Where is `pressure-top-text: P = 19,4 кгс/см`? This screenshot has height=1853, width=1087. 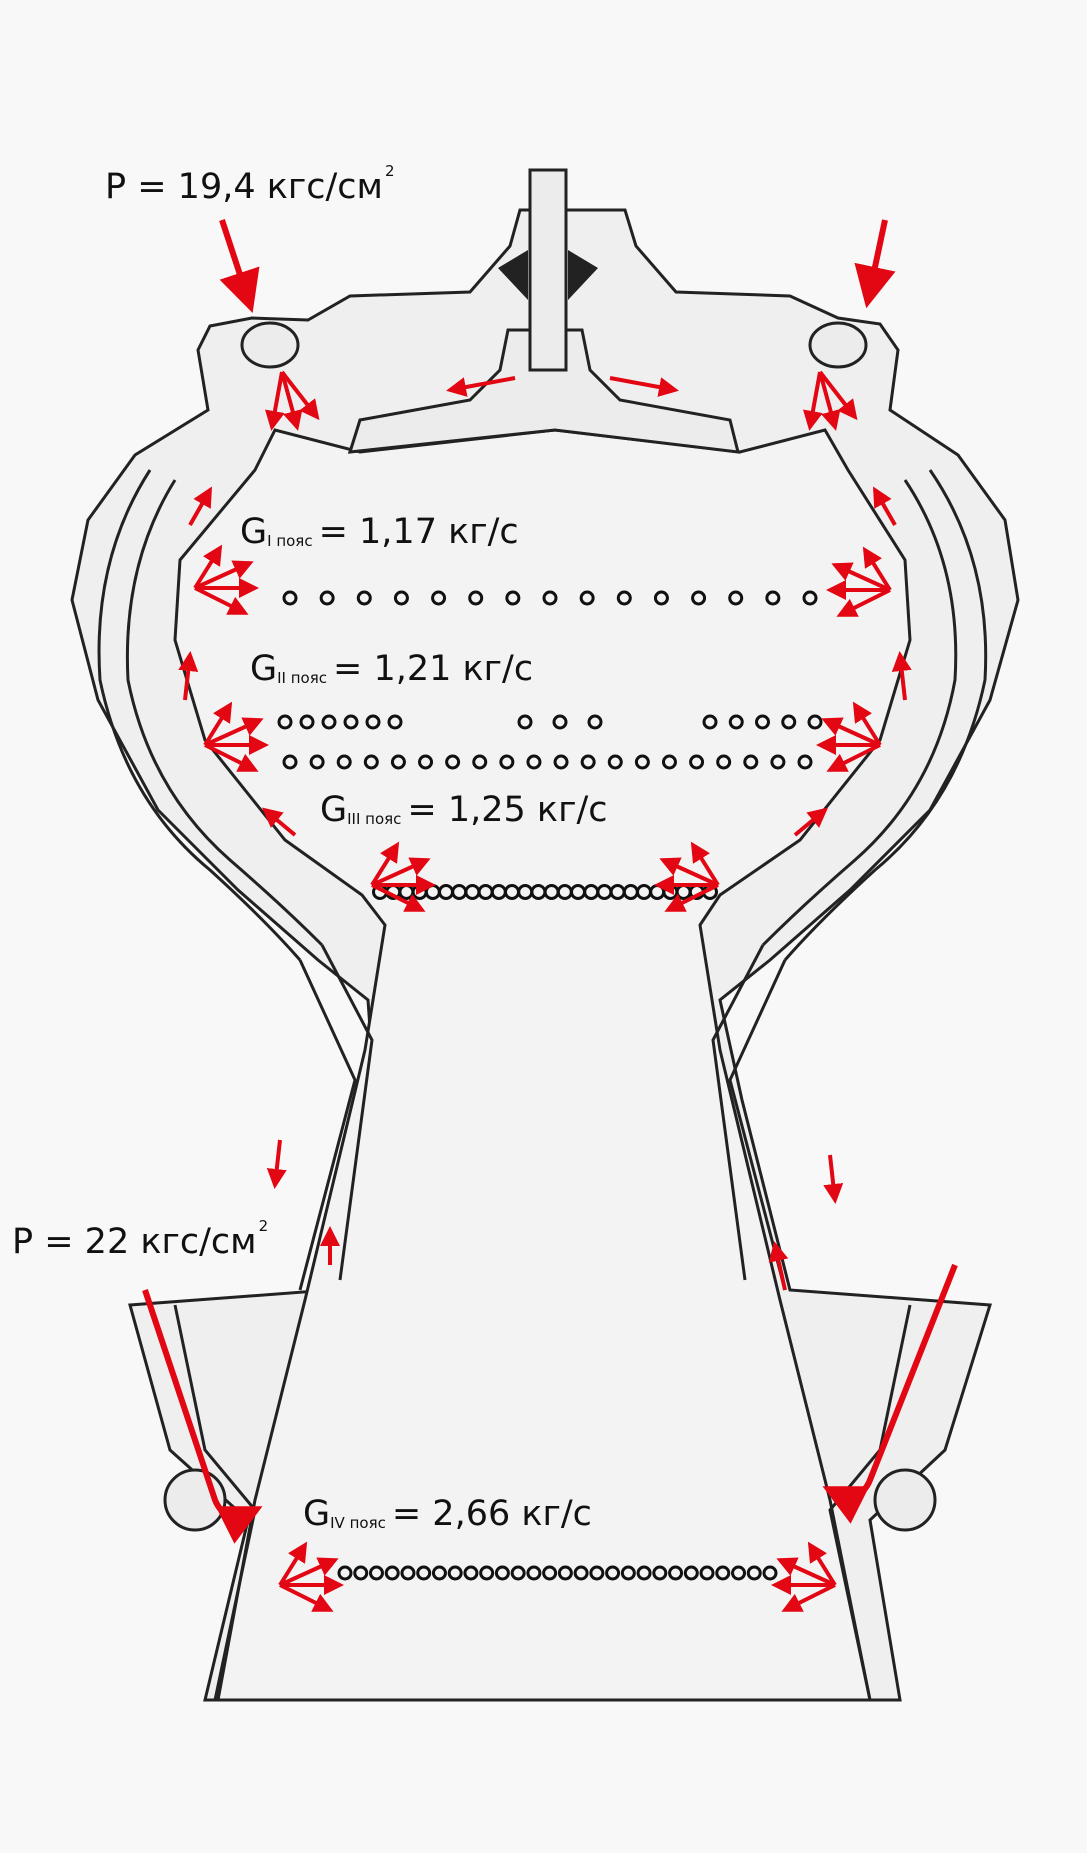 pressure-top-text: P = 19,4 кгс/см is located at coordinates (244, 187).